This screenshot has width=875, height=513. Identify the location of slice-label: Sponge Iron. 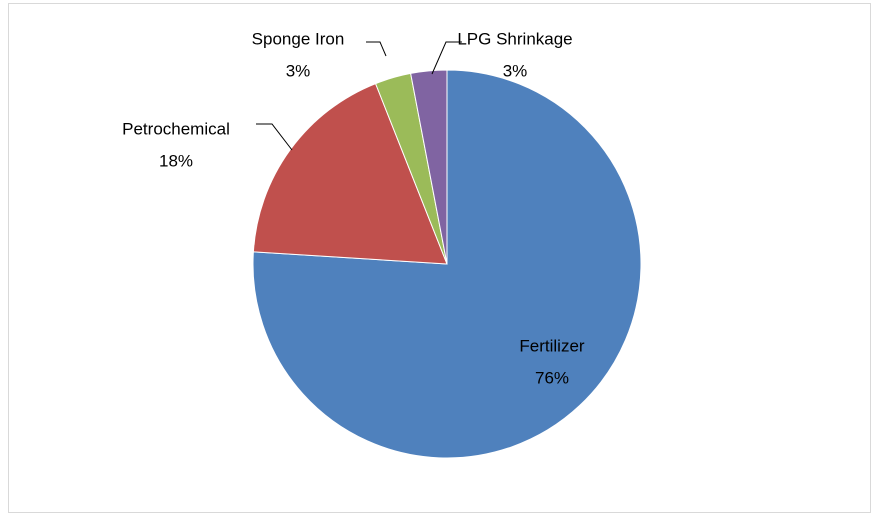
(298, 38).